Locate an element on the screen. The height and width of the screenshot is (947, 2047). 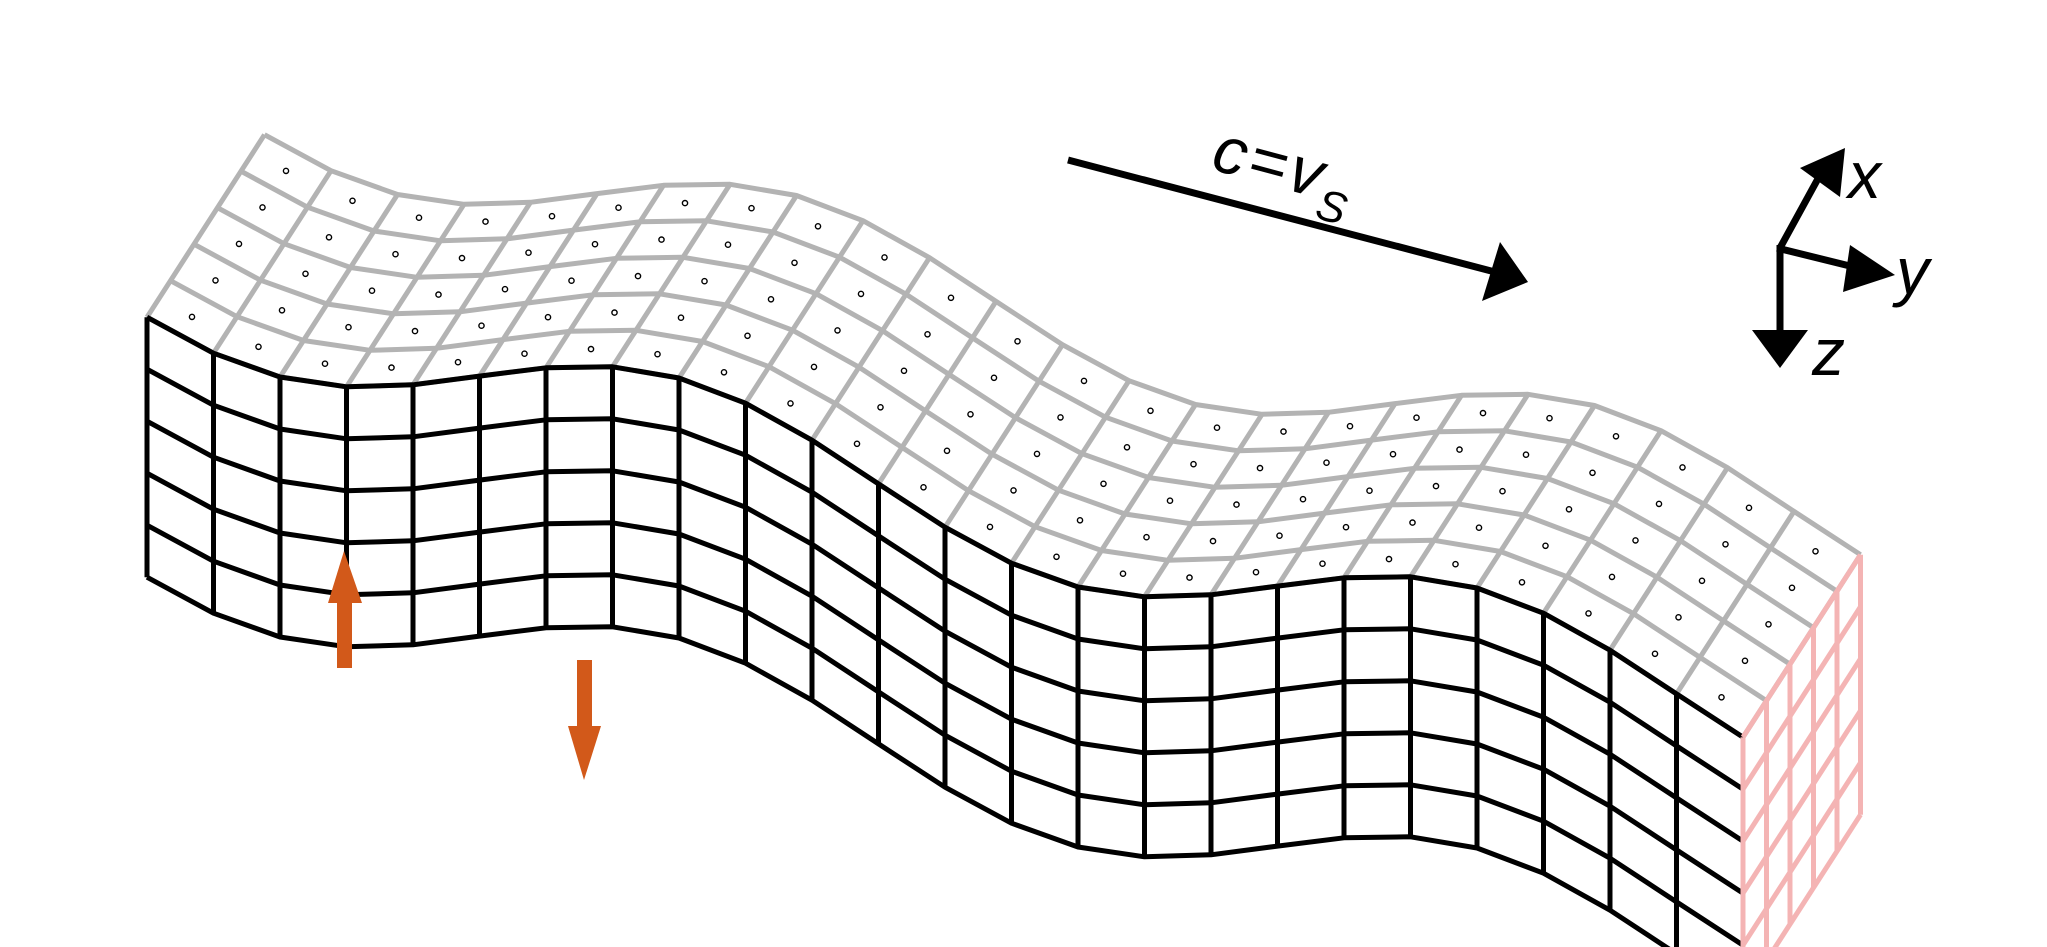
particle-motion-arrows is located at coordinates (464, 665).